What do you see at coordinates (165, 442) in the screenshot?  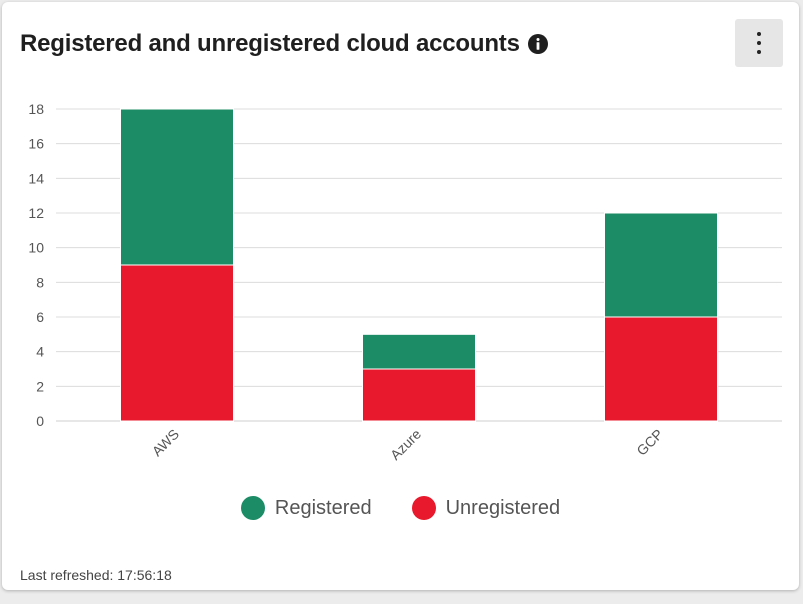 I see `x-tick-label: AWS` at bounding box center [165, 442].